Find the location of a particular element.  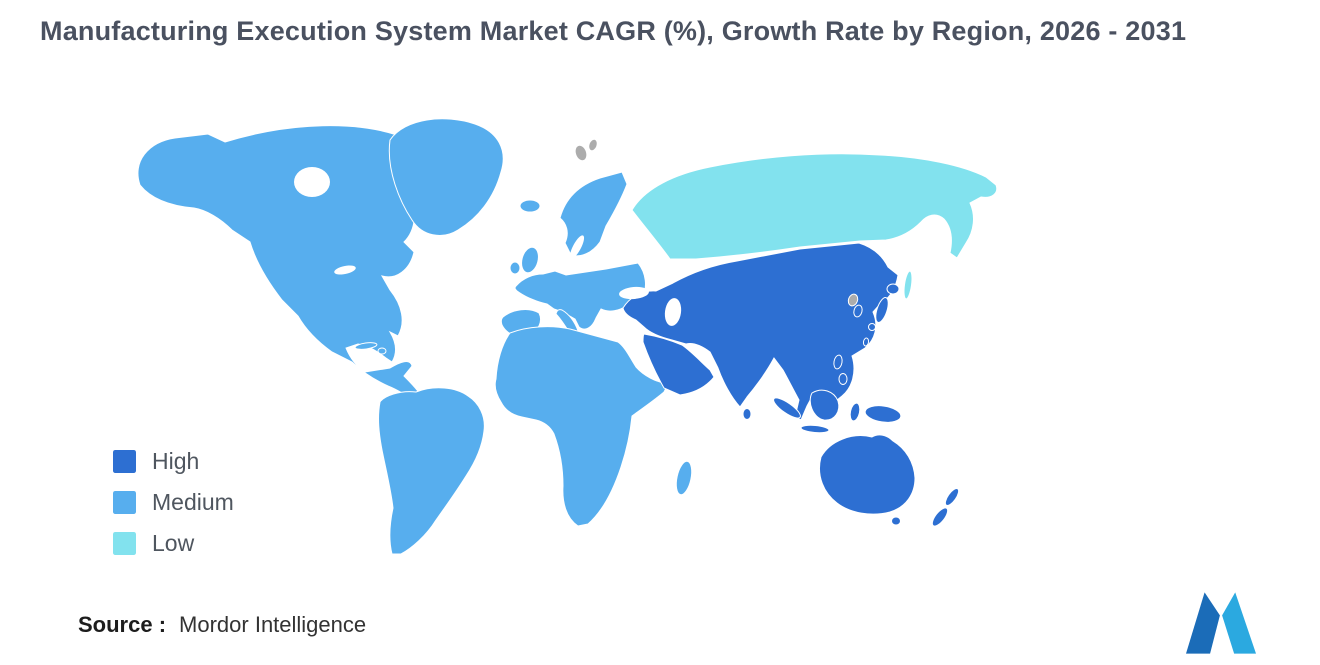

legend-item-high: High is located at coordinates (173, 461).